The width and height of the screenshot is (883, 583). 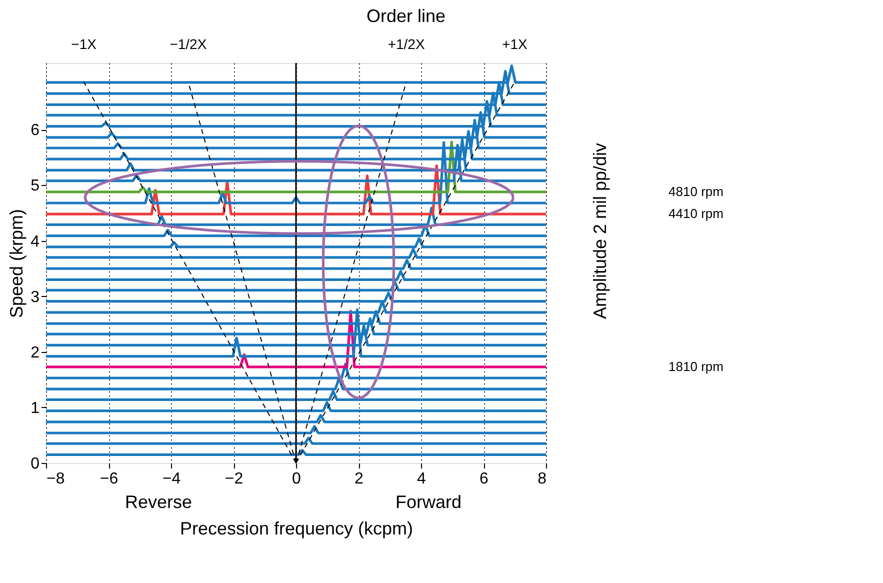 I want to click on annotation: +1X, so click(x=515, y=44).